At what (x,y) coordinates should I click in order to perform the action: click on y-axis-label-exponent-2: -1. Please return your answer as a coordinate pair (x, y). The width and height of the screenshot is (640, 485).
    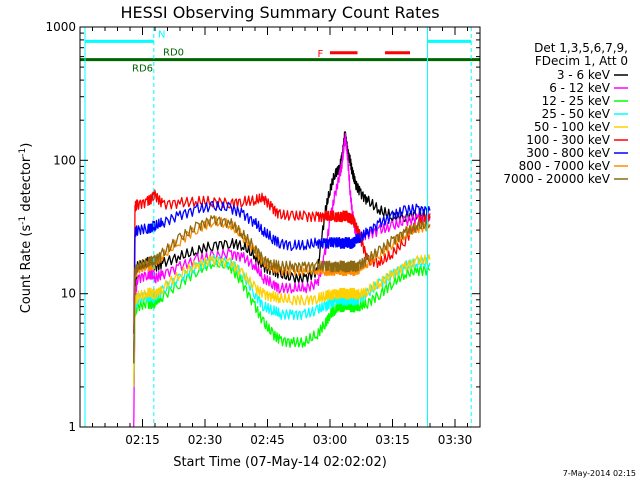
    Looking at the image, I should click on (23, 152).